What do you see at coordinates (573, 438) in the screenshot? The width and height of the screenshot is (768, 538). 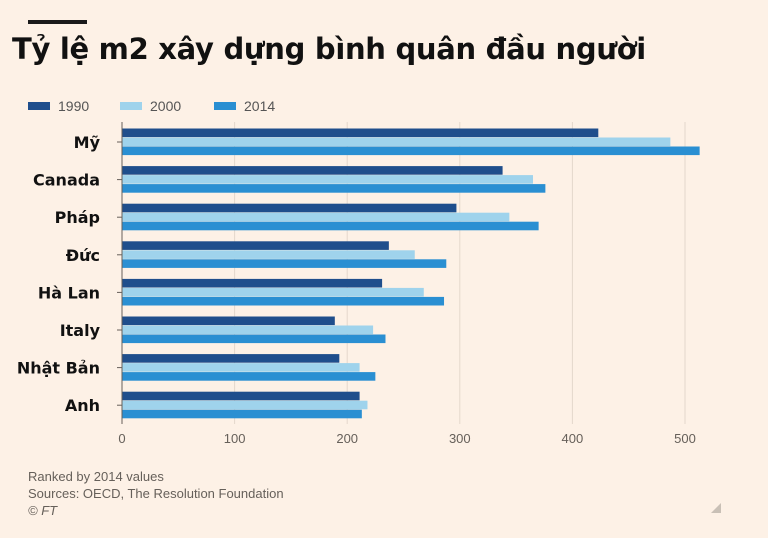 I see `x-tick-label: 400` at bounding box center [573, 438].